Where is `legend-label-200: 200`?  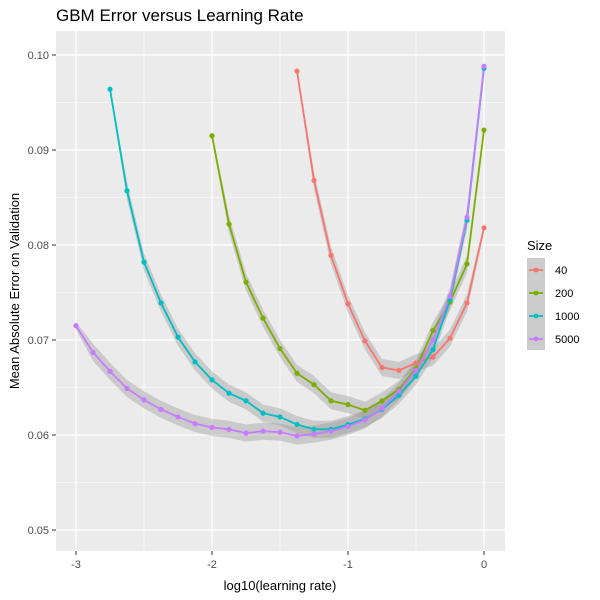
legend-label-200: 200 is located at coordinates (564, 294).